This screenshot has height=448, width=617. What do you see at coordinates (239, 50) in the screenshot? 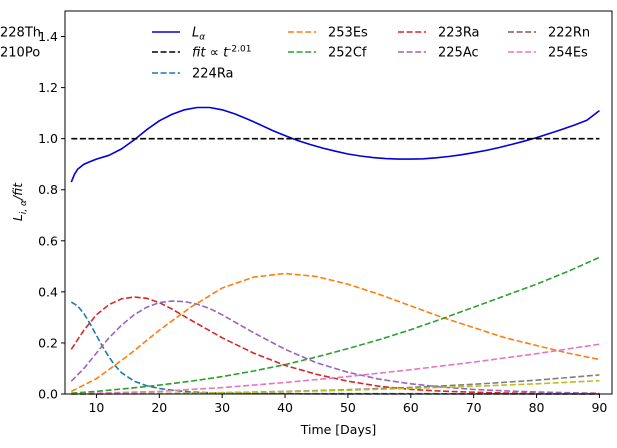
I see `legend-label-sup: -2.01` at bounding box center [239, 50].